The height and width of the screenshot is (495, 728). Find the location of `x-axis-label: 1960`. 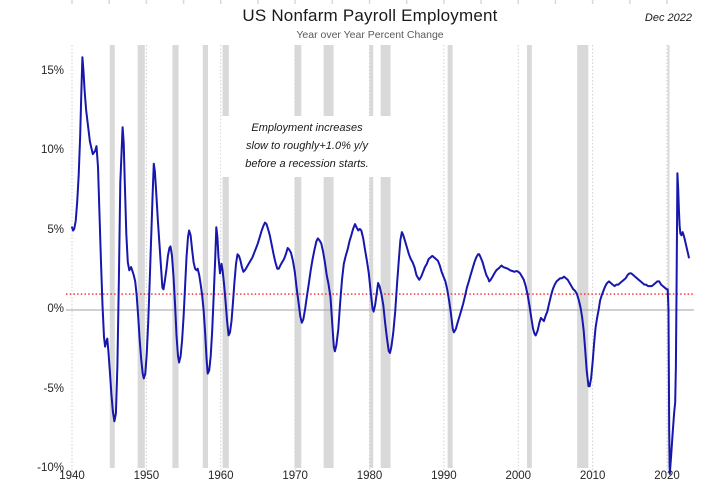

x-axis-label: 1960 is located at coordinates (220, 476).